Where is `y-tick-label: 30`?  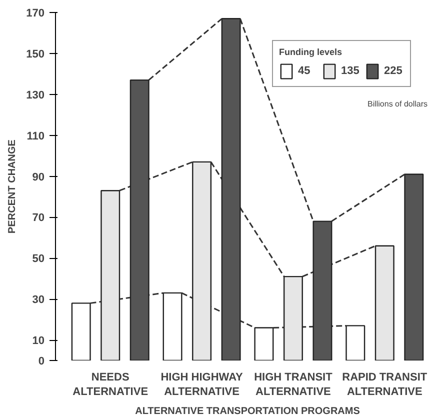
y-tick-label: 30 is located at coordinates (38, 300).